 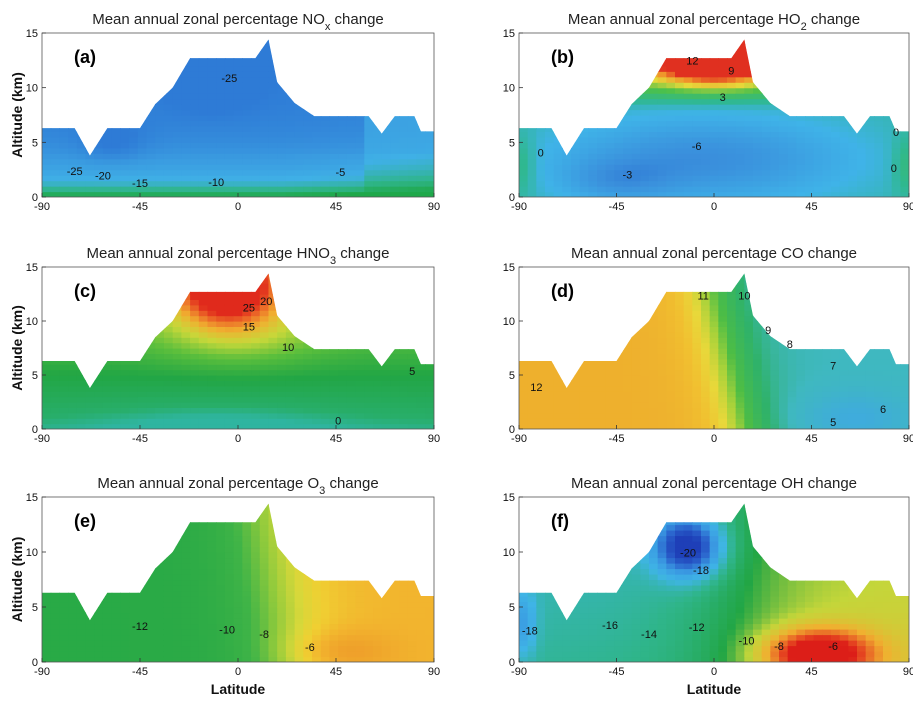 What do you see at coordinates (541, 154) in the screenshot?
I see `contour-label: 0` at bounding box center [541, 154].